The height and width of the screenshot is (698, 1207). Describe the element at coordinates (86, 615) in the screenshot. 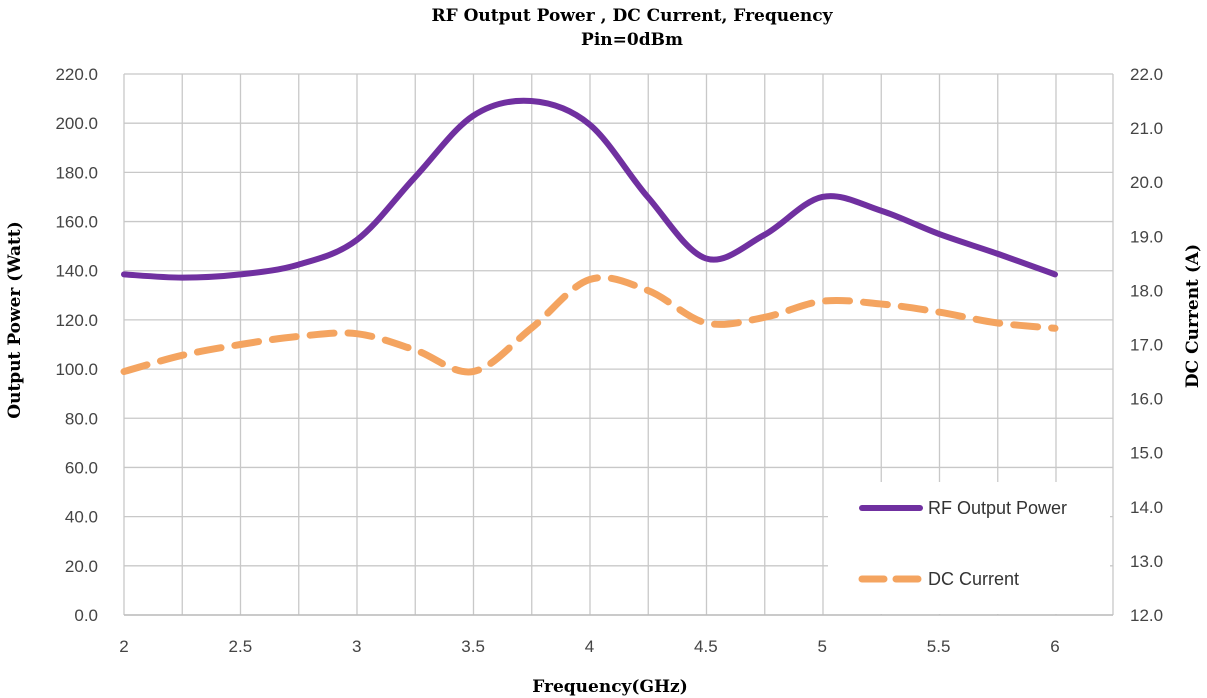

I see `left-y-tick-label: 0.0` at that location.